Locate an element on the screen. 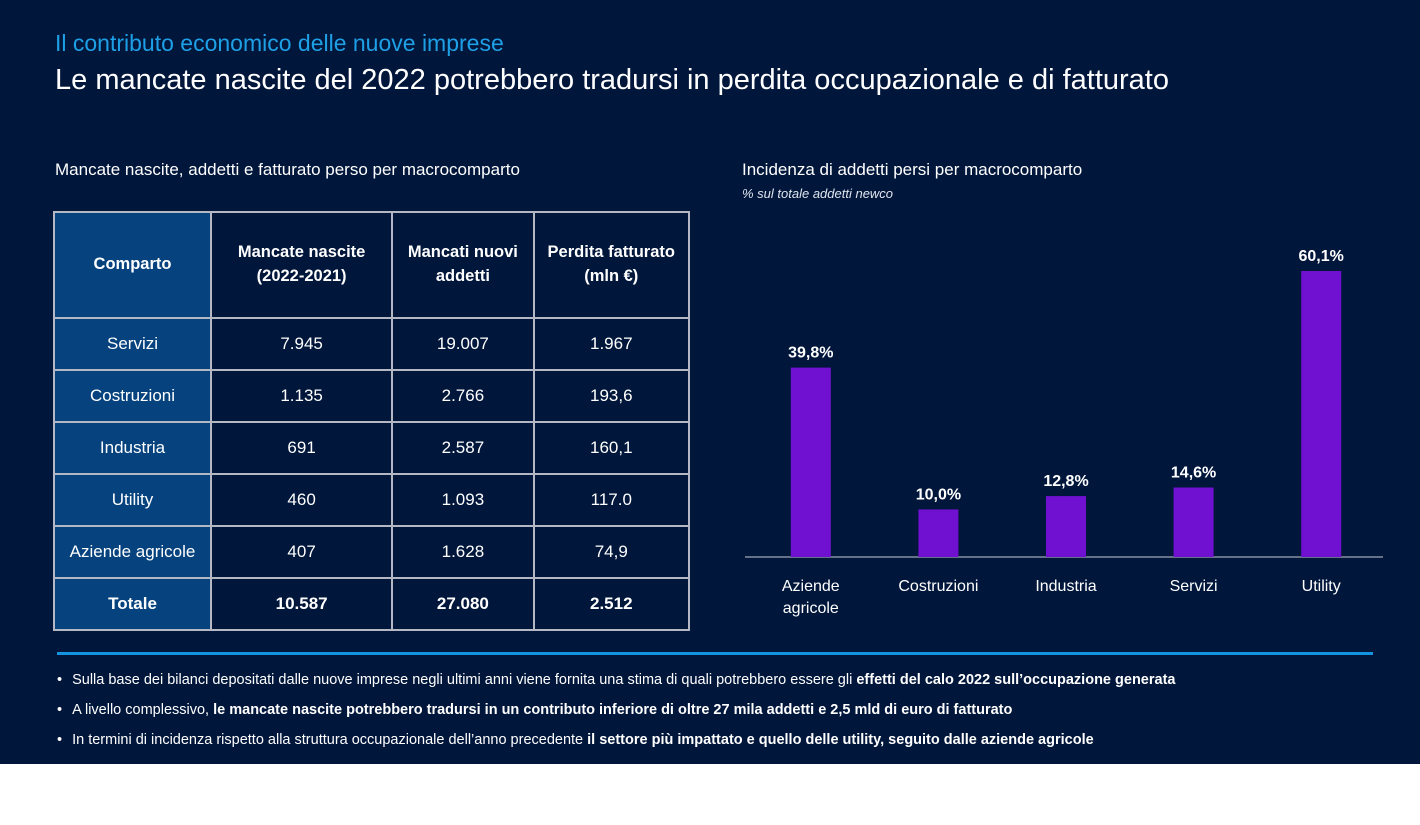 This screenshot has width=1420, height=825. table-row: Servizi 7.945 19.007 1.967 is located at coordinates (372, 344).